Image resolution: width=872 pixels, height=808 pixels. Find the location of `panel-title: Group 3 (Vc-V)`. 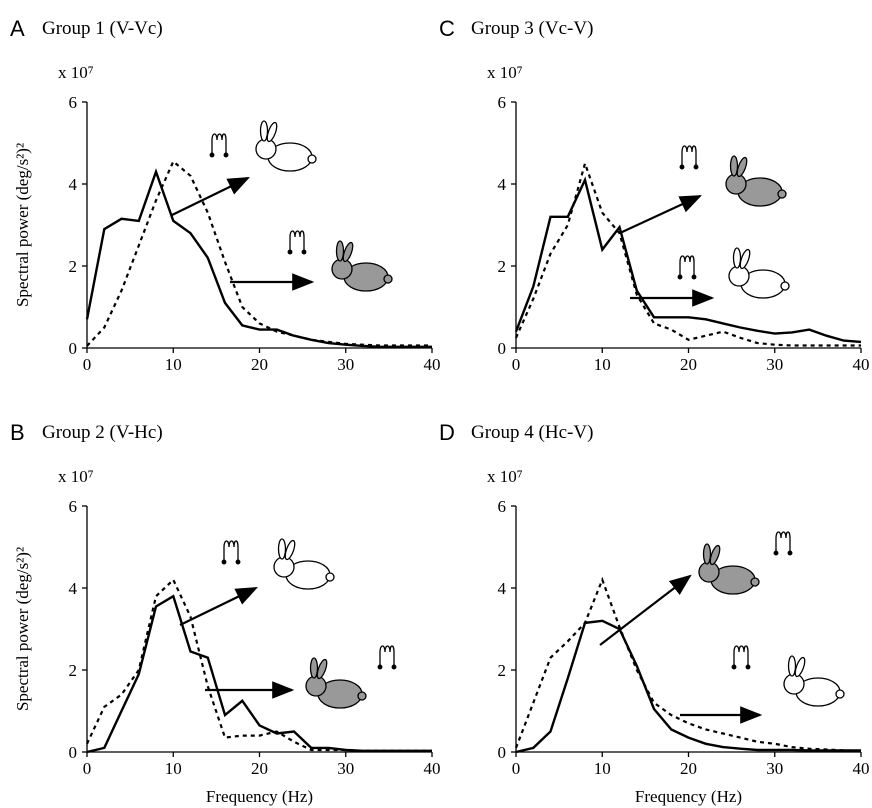

panel-title: Group 3 (Vc-V) is located at coordinates (532, 28).